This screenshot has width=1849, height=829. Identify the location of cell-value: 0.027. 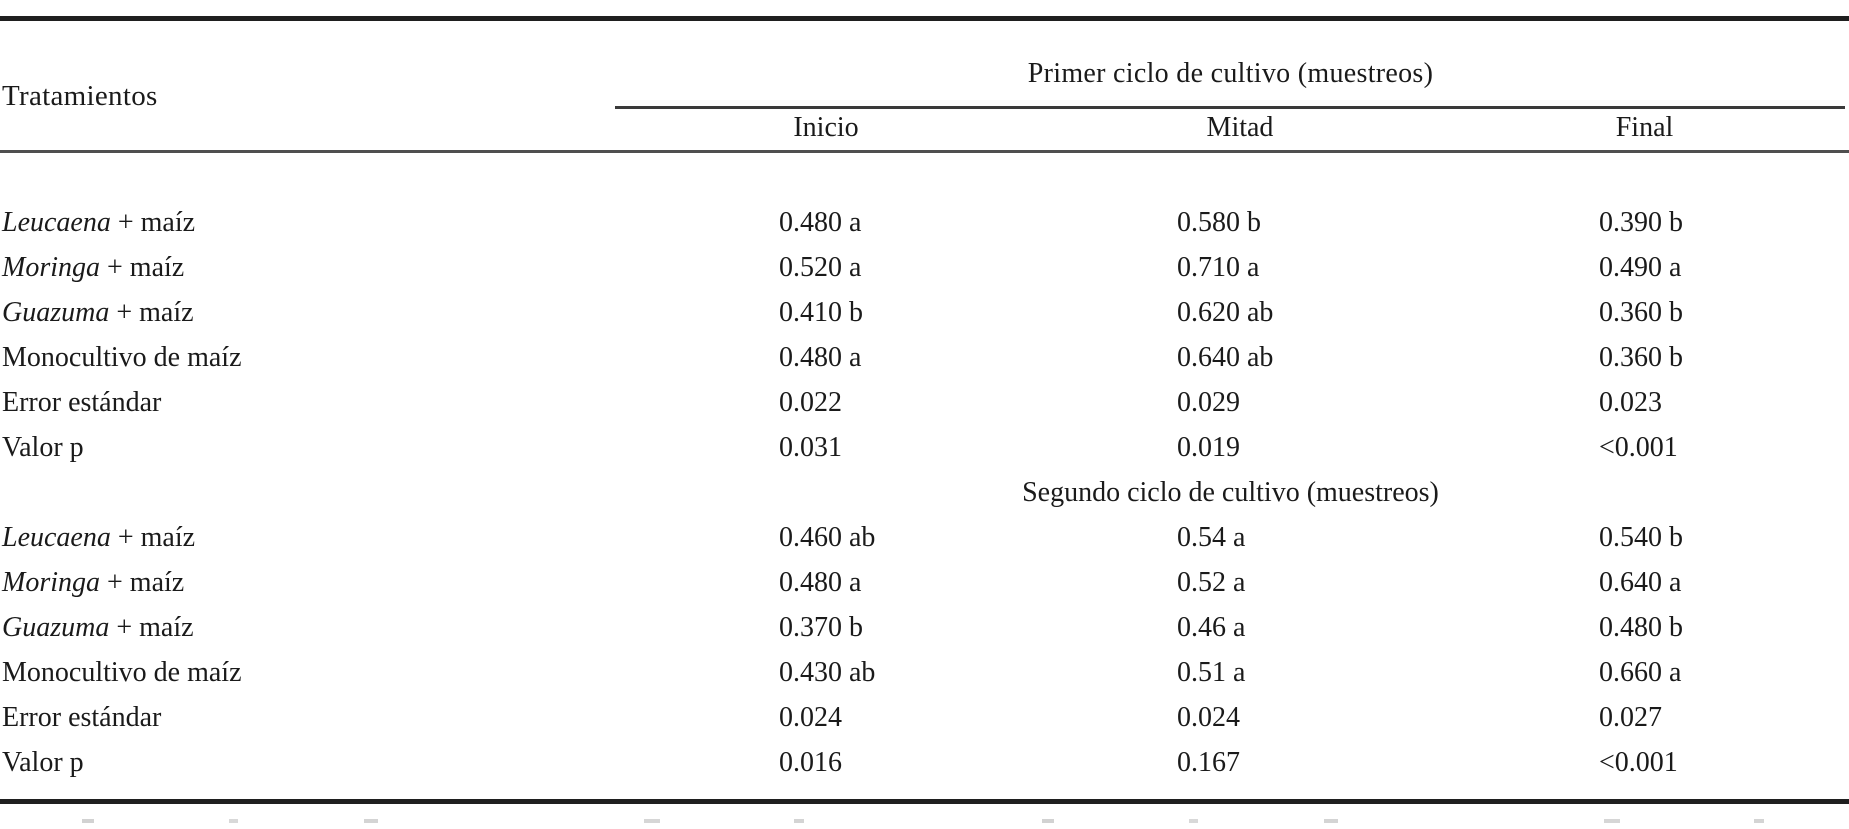
(1630, 717).